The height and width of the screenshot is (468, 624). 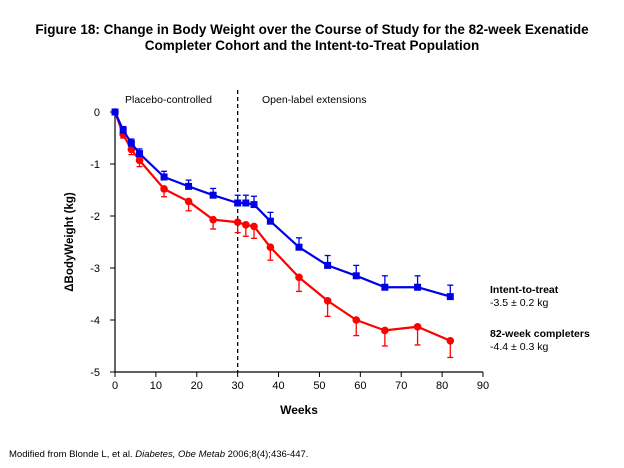 What do you see at coordinates (115, 386) in the screenshot?
I see `x-tick-label: 0` at bounding box center [115, 386].